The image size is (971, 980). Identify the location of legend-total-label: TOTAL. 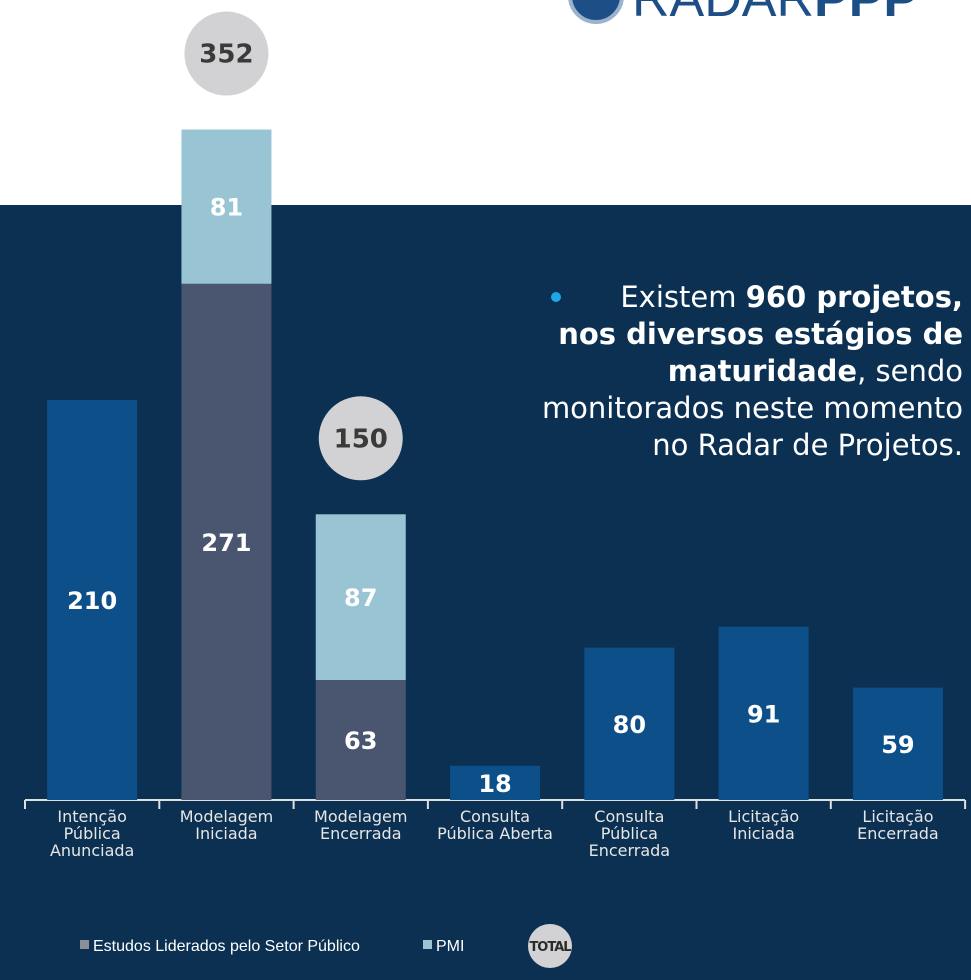
(550, 947).